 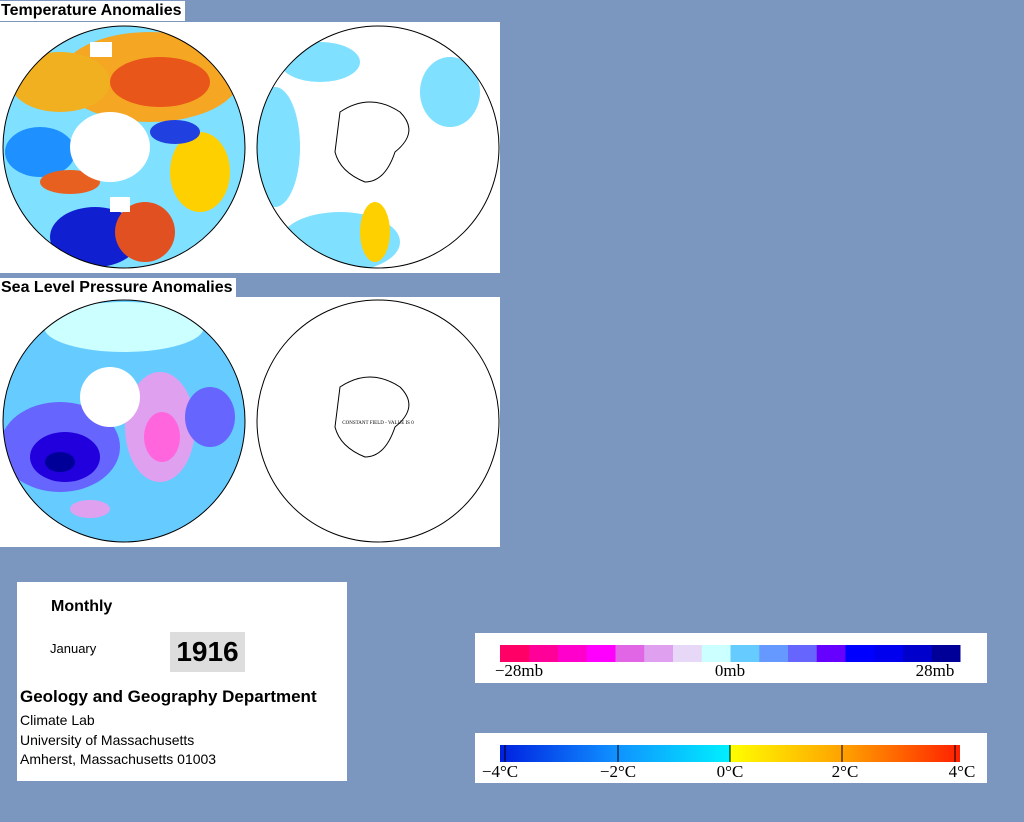 What do you see at coordinates (519, 670) in the screenshot?
I see `legend-label: −28mb` at bounding box center [519, 670].